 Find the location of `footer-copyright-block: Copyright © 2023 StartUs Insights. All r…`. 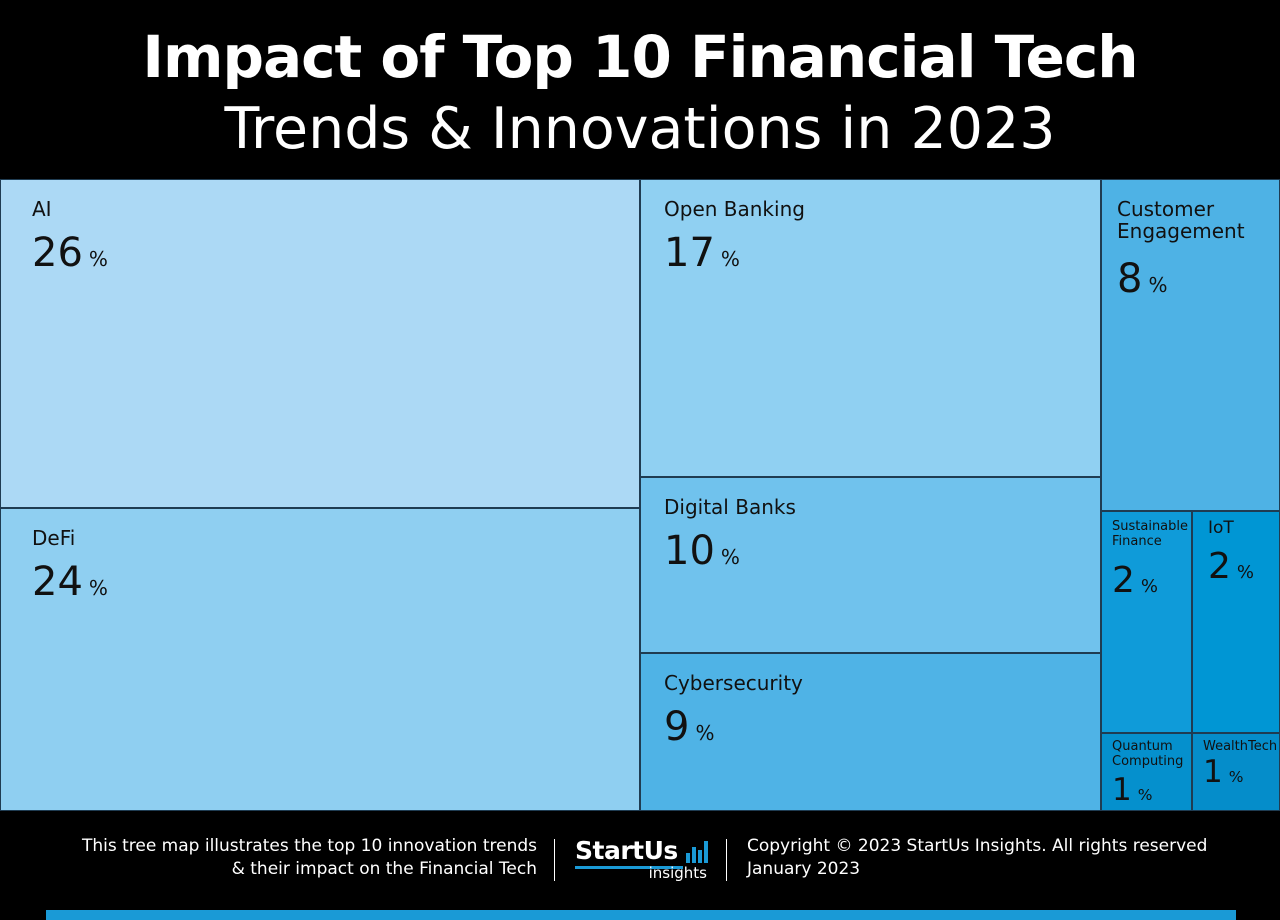

footer-copyright-block: Copyright © 2023 StartUs Insights. All r… is located at coordinates (1007, 858).